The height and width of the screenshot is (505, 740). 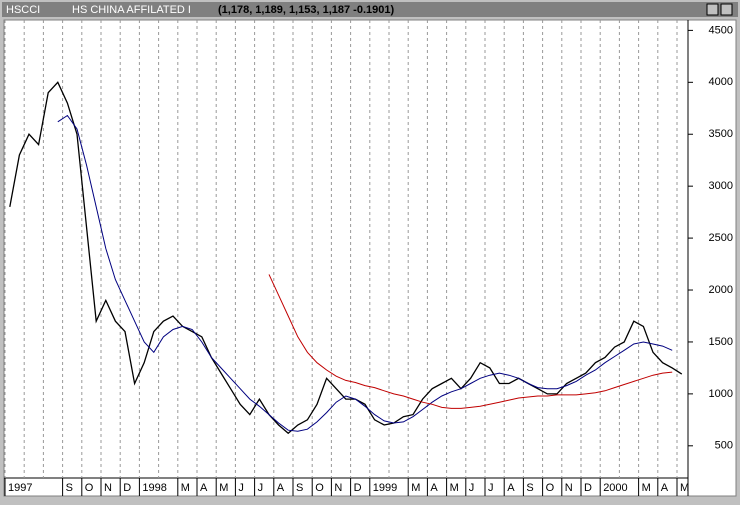 I want to click on y-tick-label: 500, so click(x=724, y=446).